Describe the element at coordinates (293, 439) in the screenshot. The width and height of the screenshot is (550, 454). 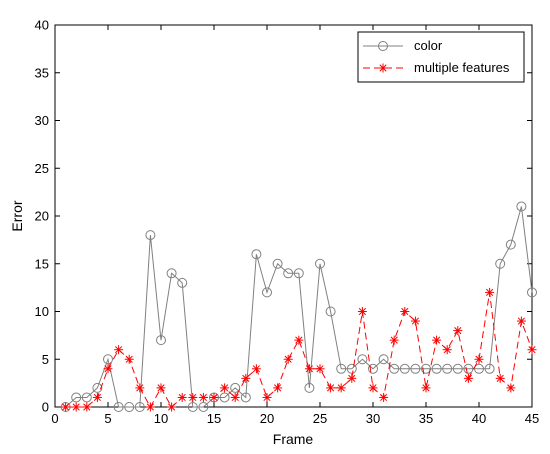
I see `x-axis-title: Frame` at that location.